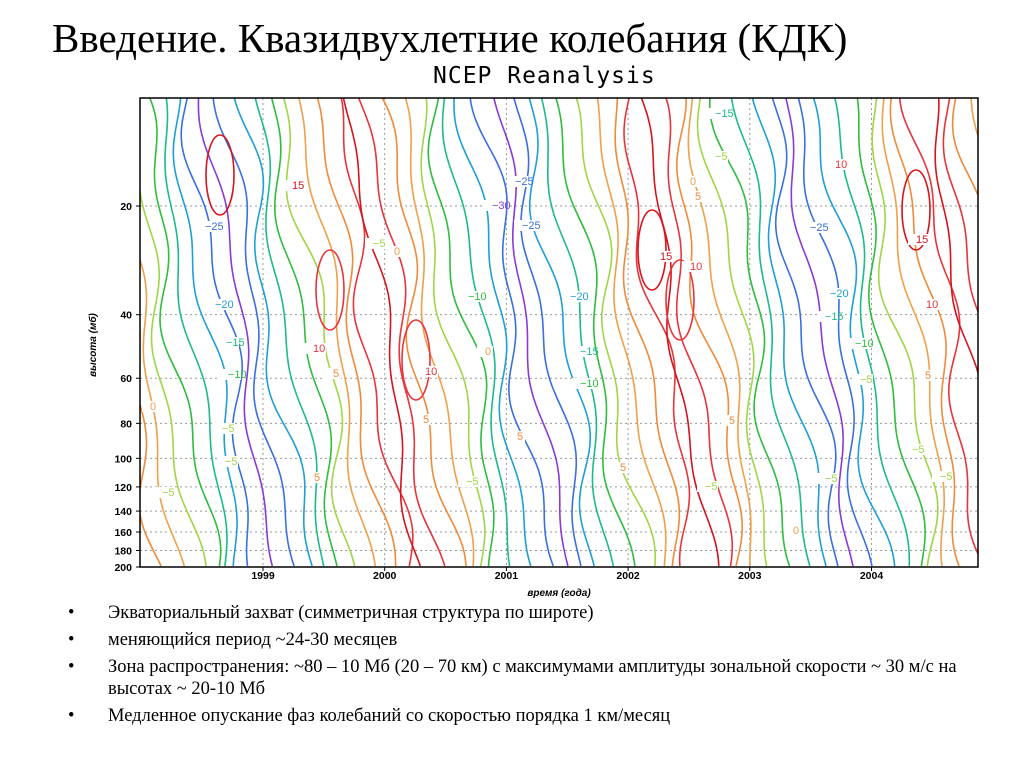 The image size is (1024, 768). What do you see at coordinates (796, 531) in the screenshot?
I see `contour-label: 0` at bounding box center [796, 531].